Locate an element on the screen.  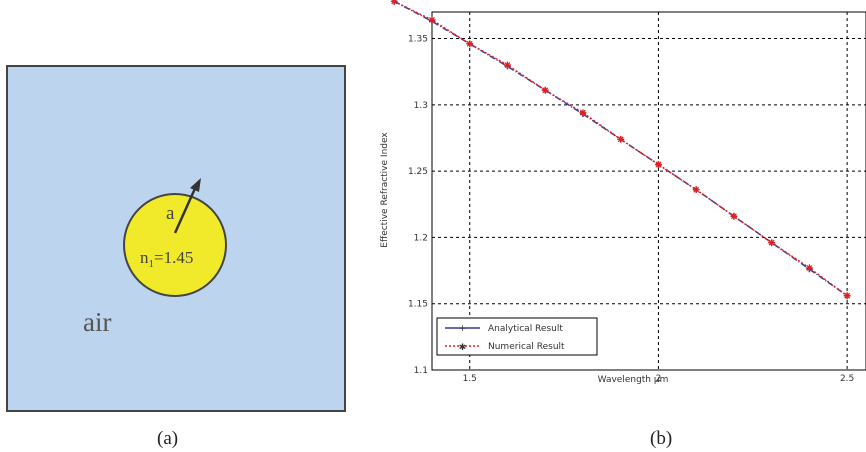
y-tick-label: 1.35 is located at coordinates (418, 40).